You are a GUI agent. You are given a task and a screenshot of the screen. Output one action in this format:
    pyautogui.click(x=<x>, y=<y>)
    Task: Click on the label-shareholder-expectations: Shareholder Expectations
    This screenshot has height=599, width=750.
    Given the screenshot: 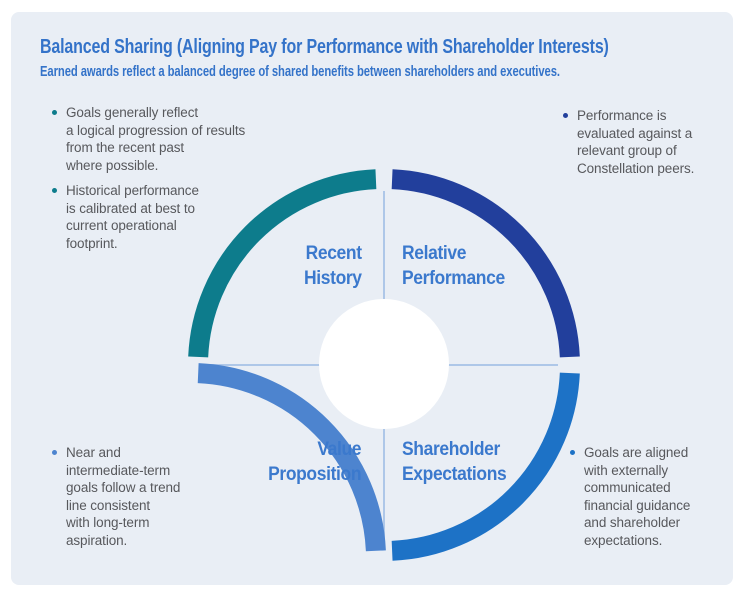 What is the action you would take?
    pyautogui.click(x=454, y=462)
    